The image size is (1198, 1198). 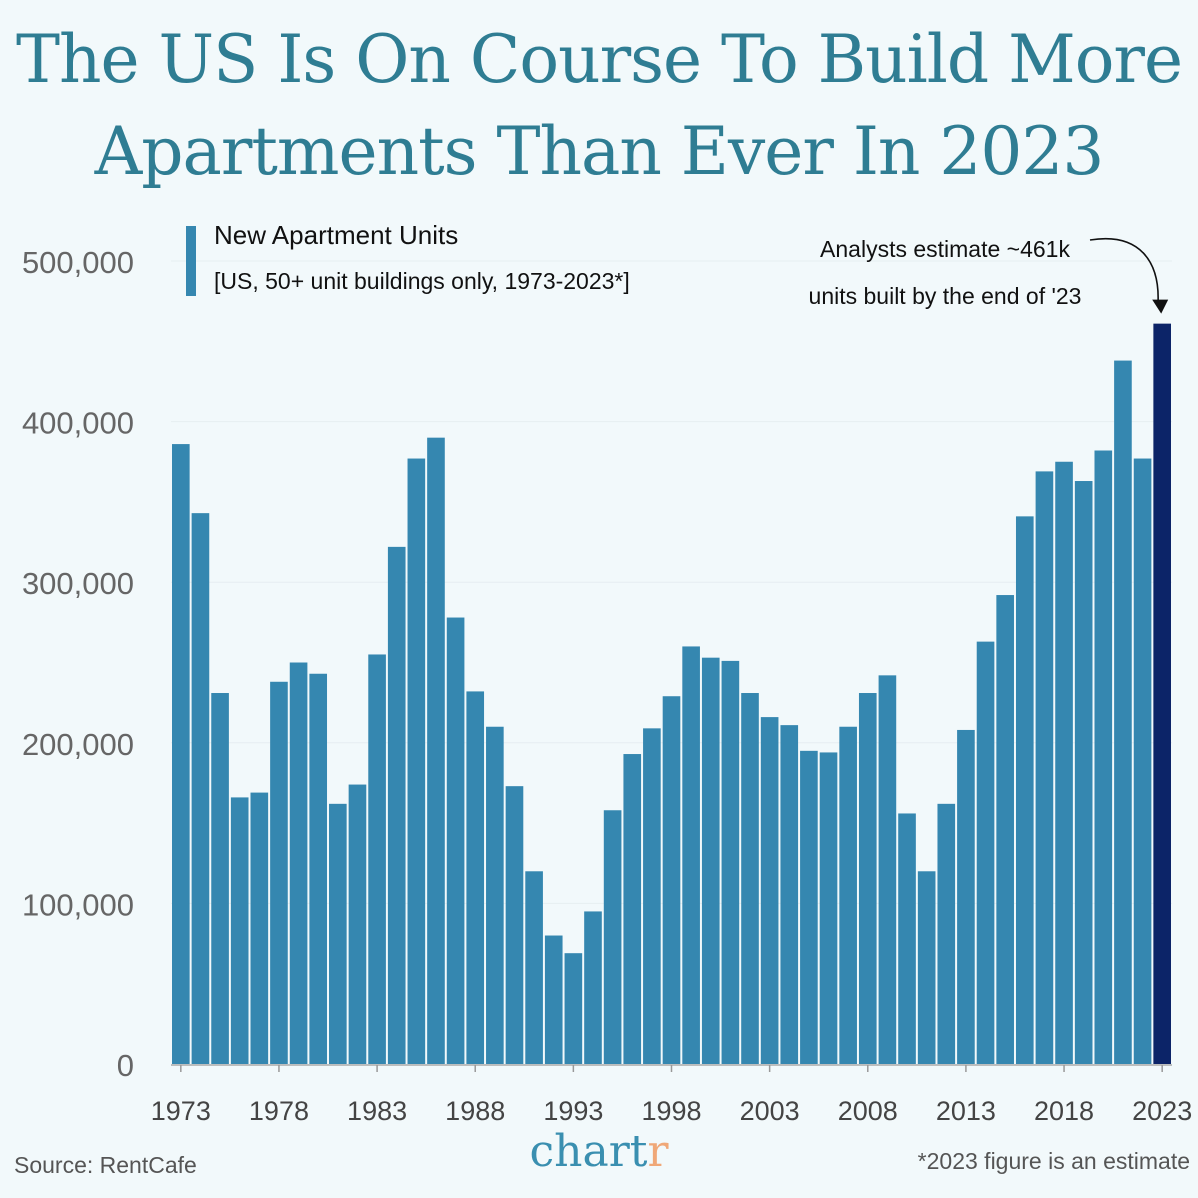 I want to click on annotation-line-1: Analysts estimate ~461k, so click(x=945, y=249).